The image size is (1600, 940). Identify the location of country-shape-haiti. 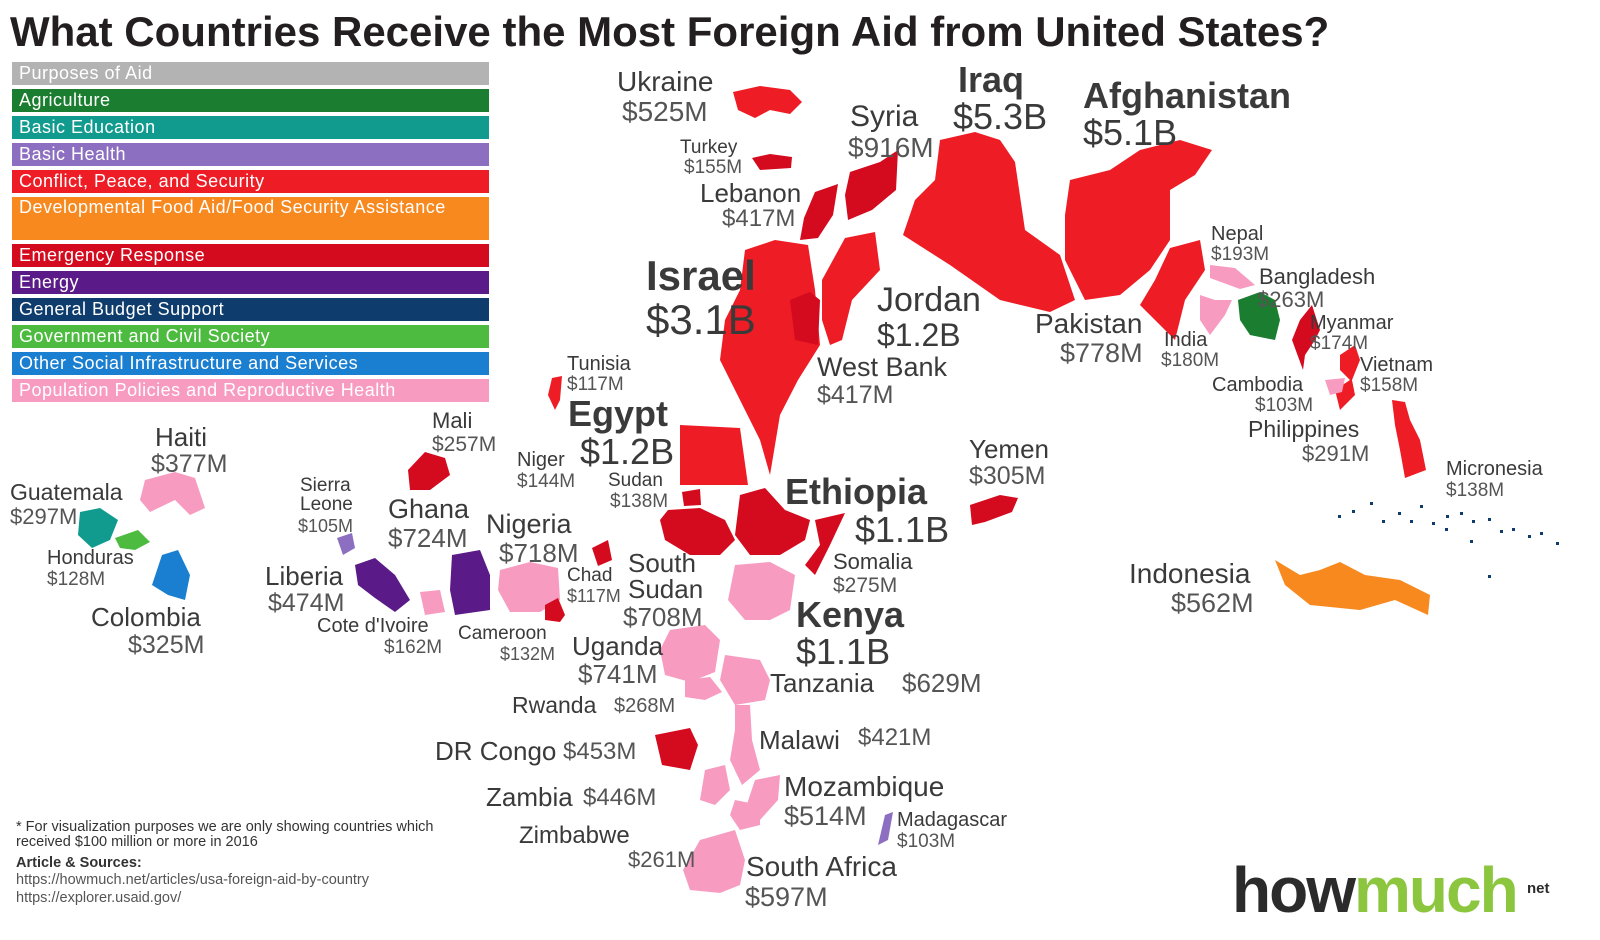
(172, 493).